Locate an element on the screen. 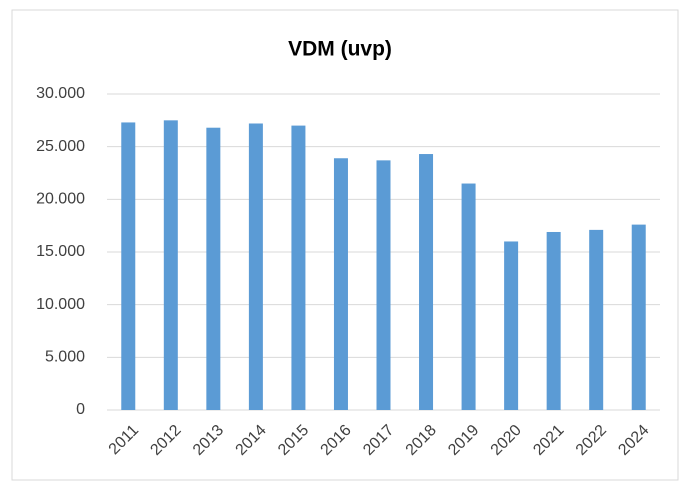 This screenshot has width=679, height=482. y-tick-label: 15.000 is located at coordinates (60, 251).